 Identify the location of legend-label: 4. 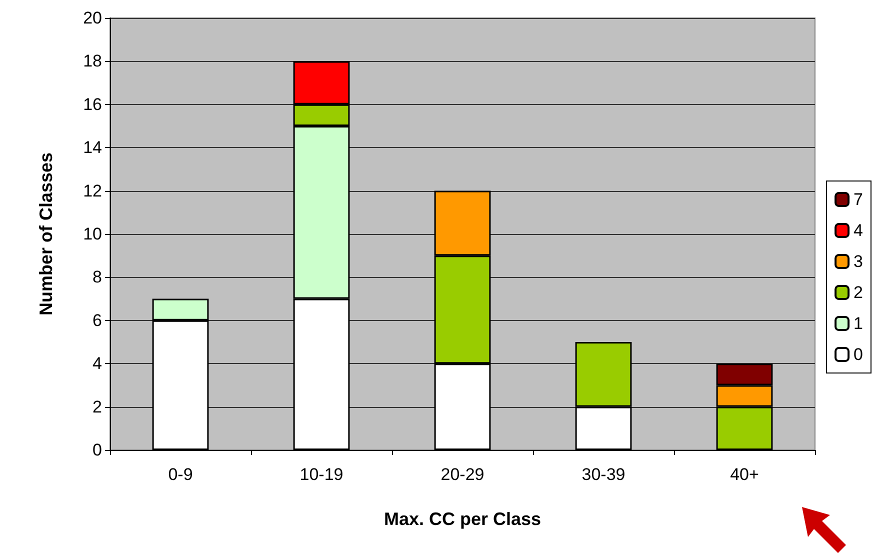
(859, 230).